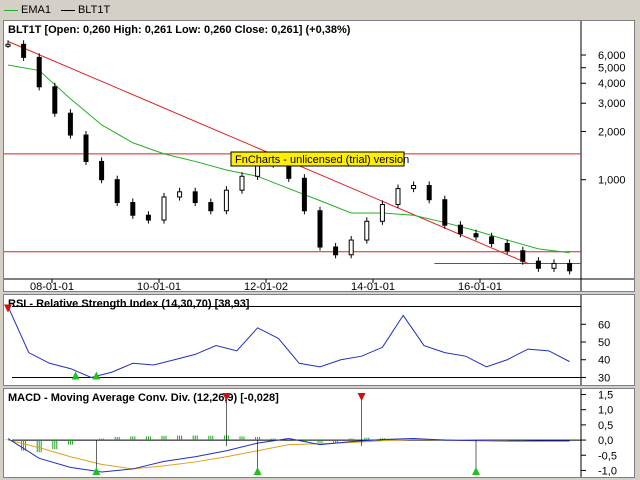 This screenshot has width=640, height=480. Describe the element at coordinates (605, 411) in the screenshot. I see `y-tick-label: 1,0` at that location.